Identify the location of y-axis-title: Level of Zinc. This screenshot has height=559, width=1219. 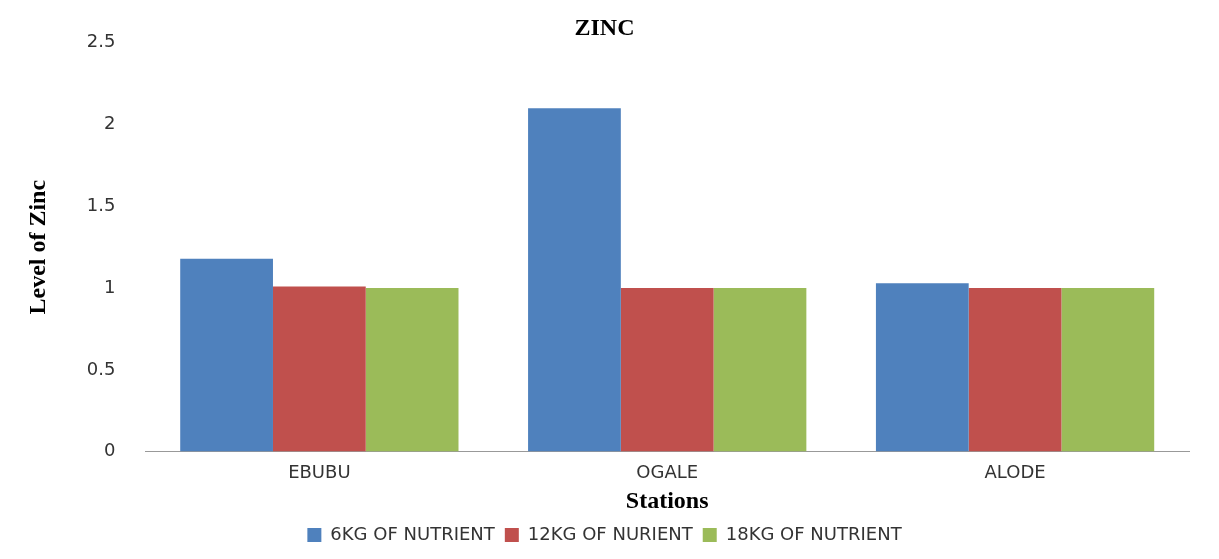
(36, 247).